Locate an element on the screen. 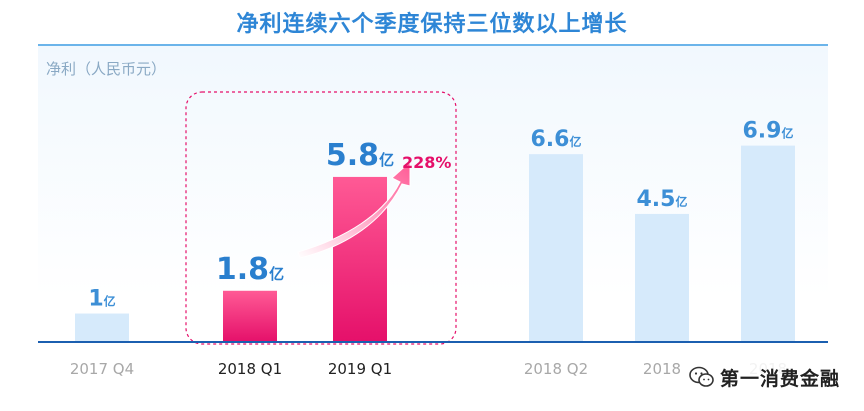  value-number: 5.8 is located at coordinates (352, 155).